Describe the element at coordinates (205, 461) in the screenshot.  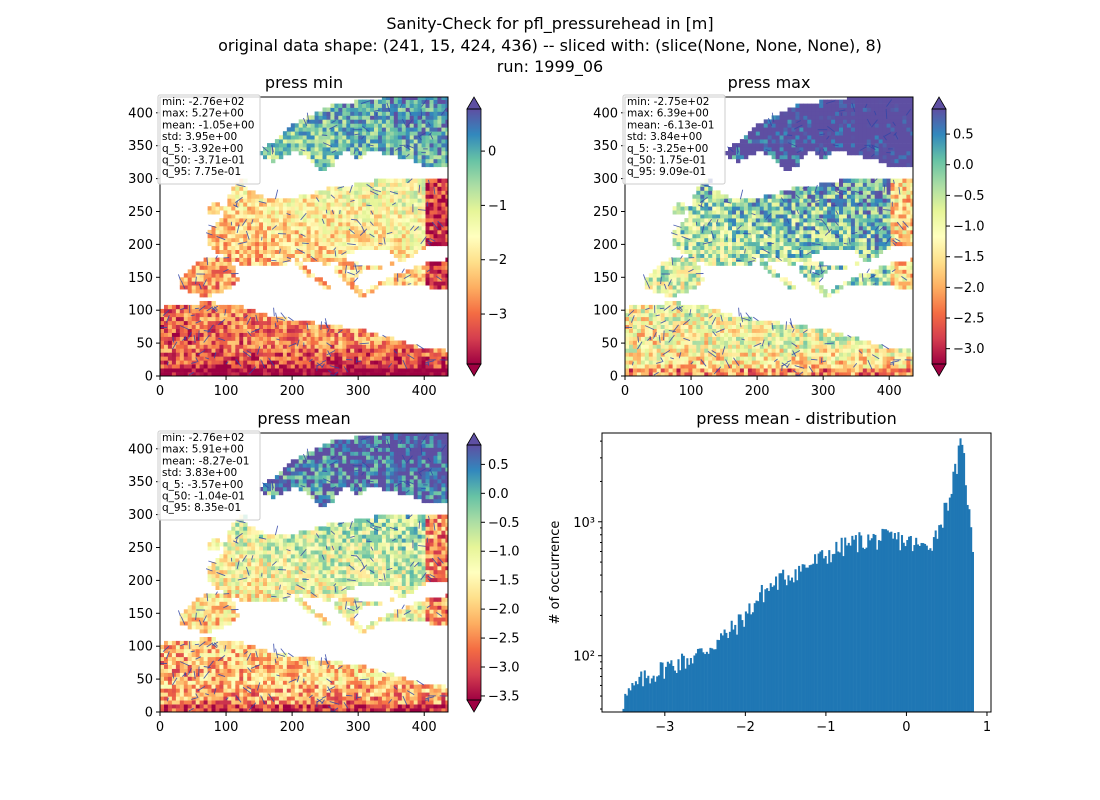
I see `stats-line: mean: -8.27e-01` at that location.